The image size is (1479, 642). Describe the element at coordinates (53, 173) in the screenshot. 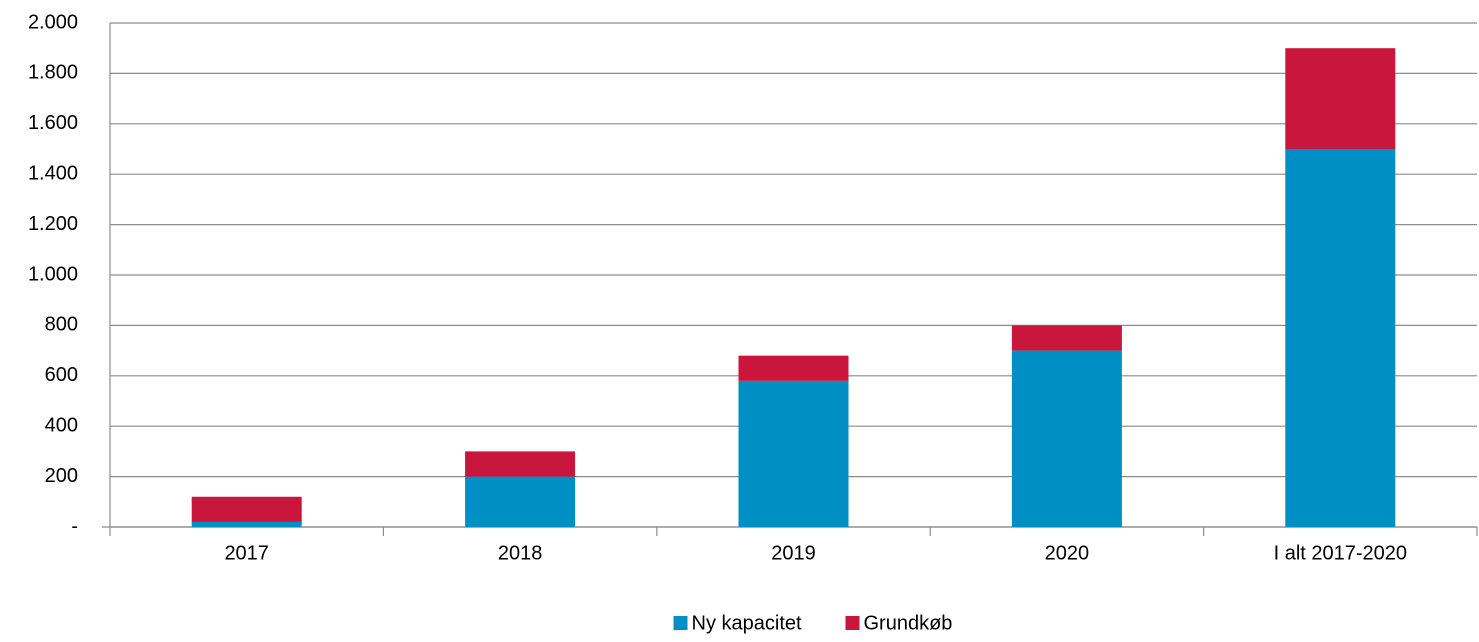

I see `y-tick-label: 1.400` at that location.